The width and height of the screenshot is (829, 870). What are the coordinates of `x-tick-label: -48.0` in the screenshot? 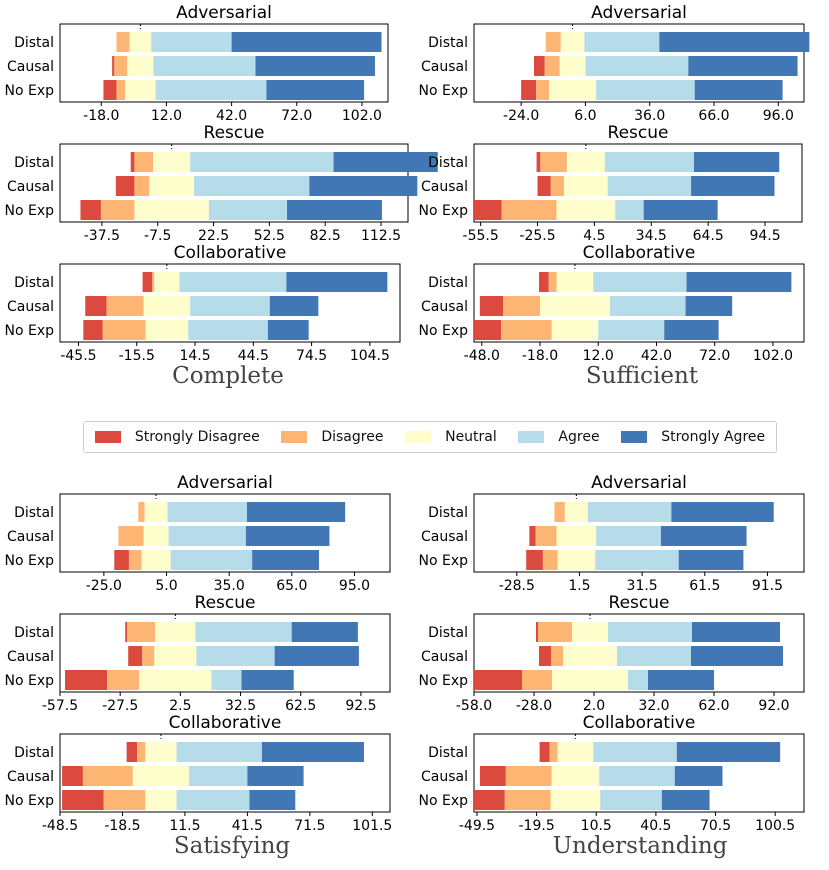 It's located at (482, 356).